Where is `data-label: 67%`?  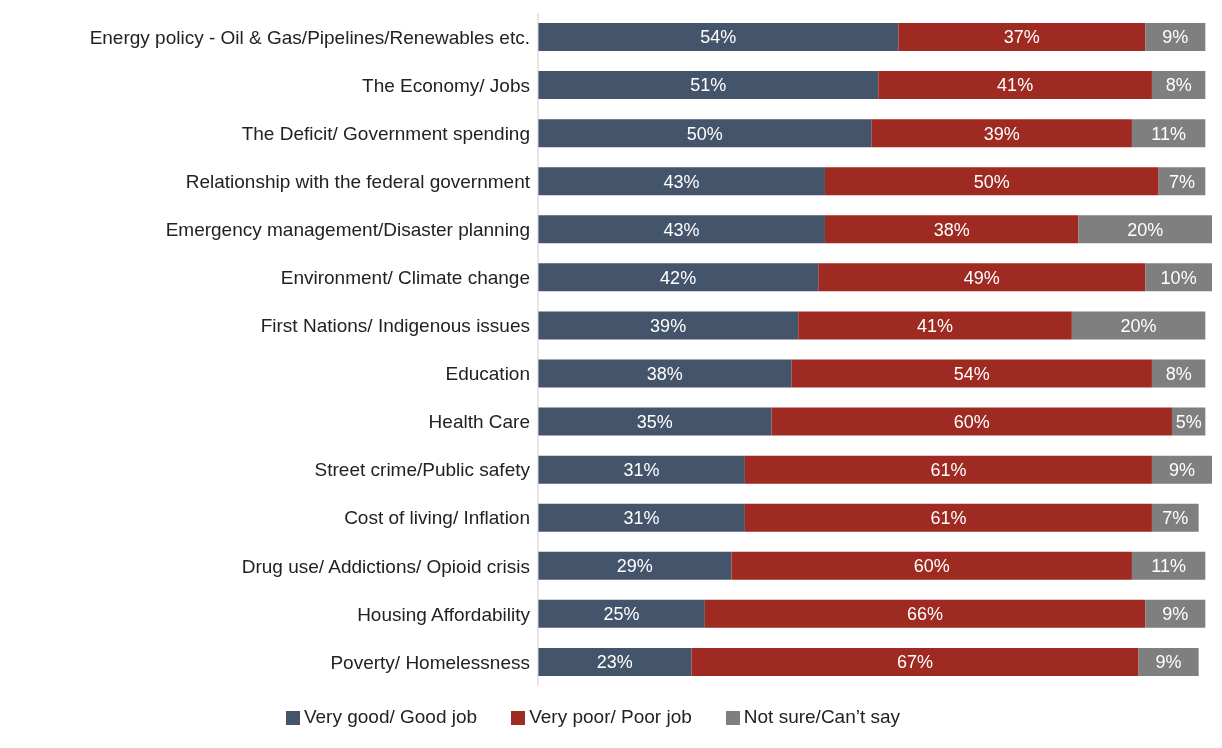 data-label: 67% is located at coordinates (915, 662).